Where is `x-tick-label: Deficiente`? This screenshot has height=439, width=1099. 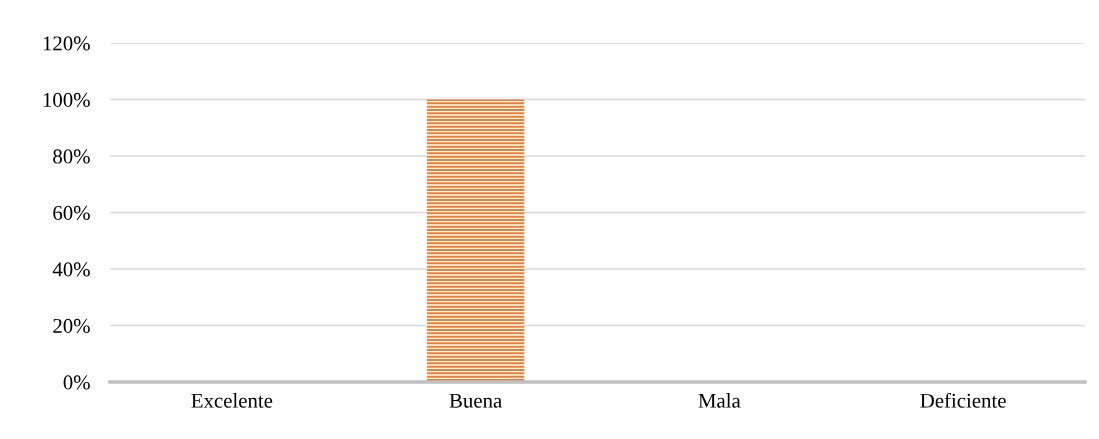 x-tick-label: Deficiente is located at coordinates (963, 400).